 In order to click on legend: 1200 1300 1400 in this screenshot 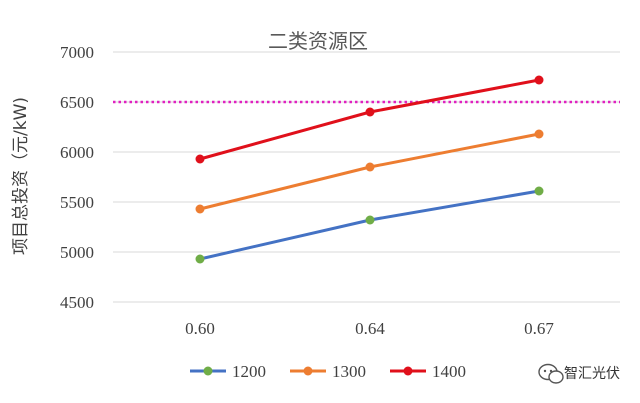, I will do `click(328, 371)`.